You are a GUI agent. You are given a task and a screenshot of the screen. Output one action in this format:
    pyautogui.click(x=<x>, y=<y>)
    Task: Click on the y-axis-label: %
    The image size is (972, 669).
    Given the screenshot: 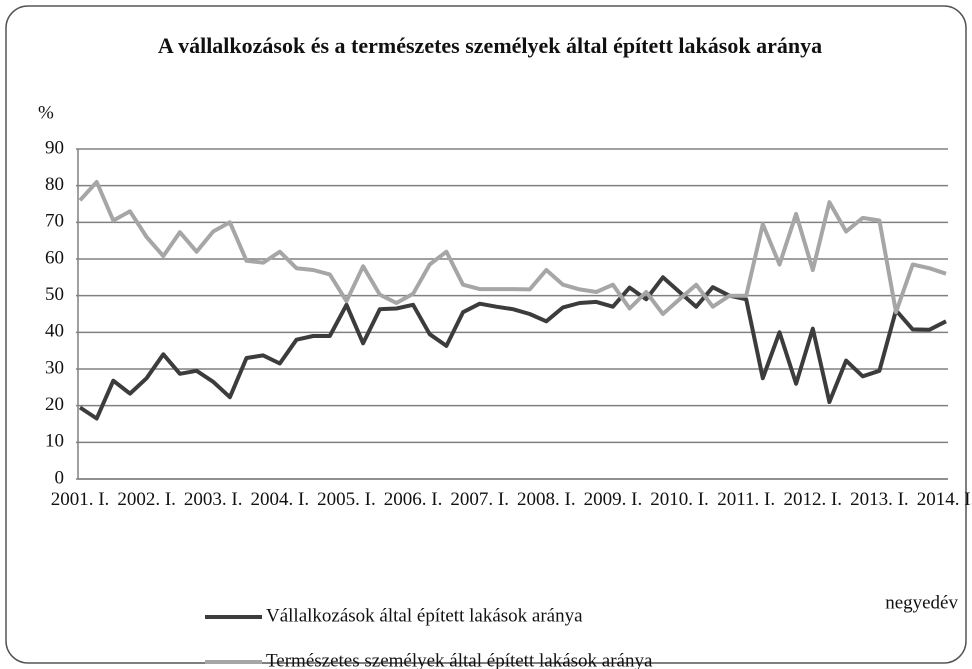 What is the action you would take?
    pyautogui.click(x=46, y=112)
    